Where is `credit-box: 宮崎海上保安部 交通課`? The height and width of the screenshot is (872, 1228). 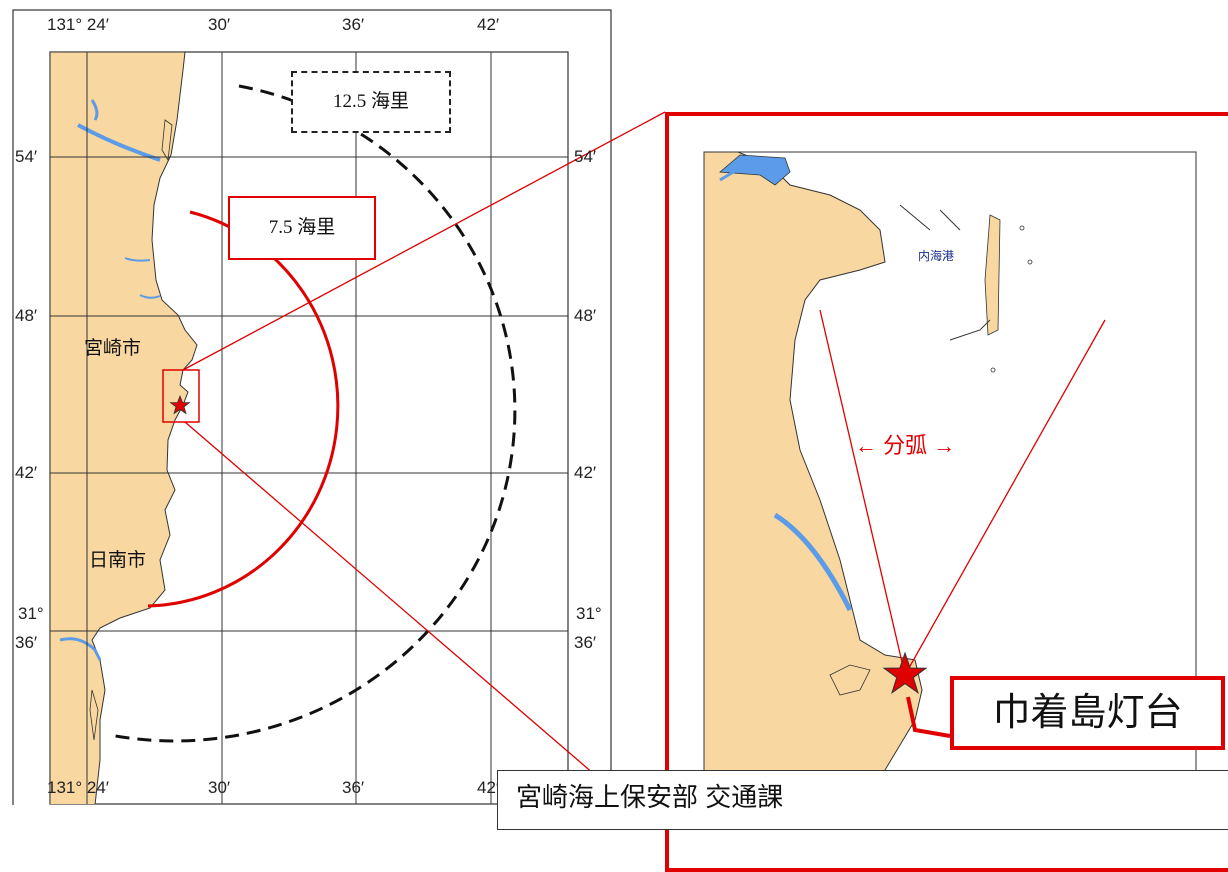 credit-box: 宮崎海上保安部 交通課 is located at coordinates (862, 800).